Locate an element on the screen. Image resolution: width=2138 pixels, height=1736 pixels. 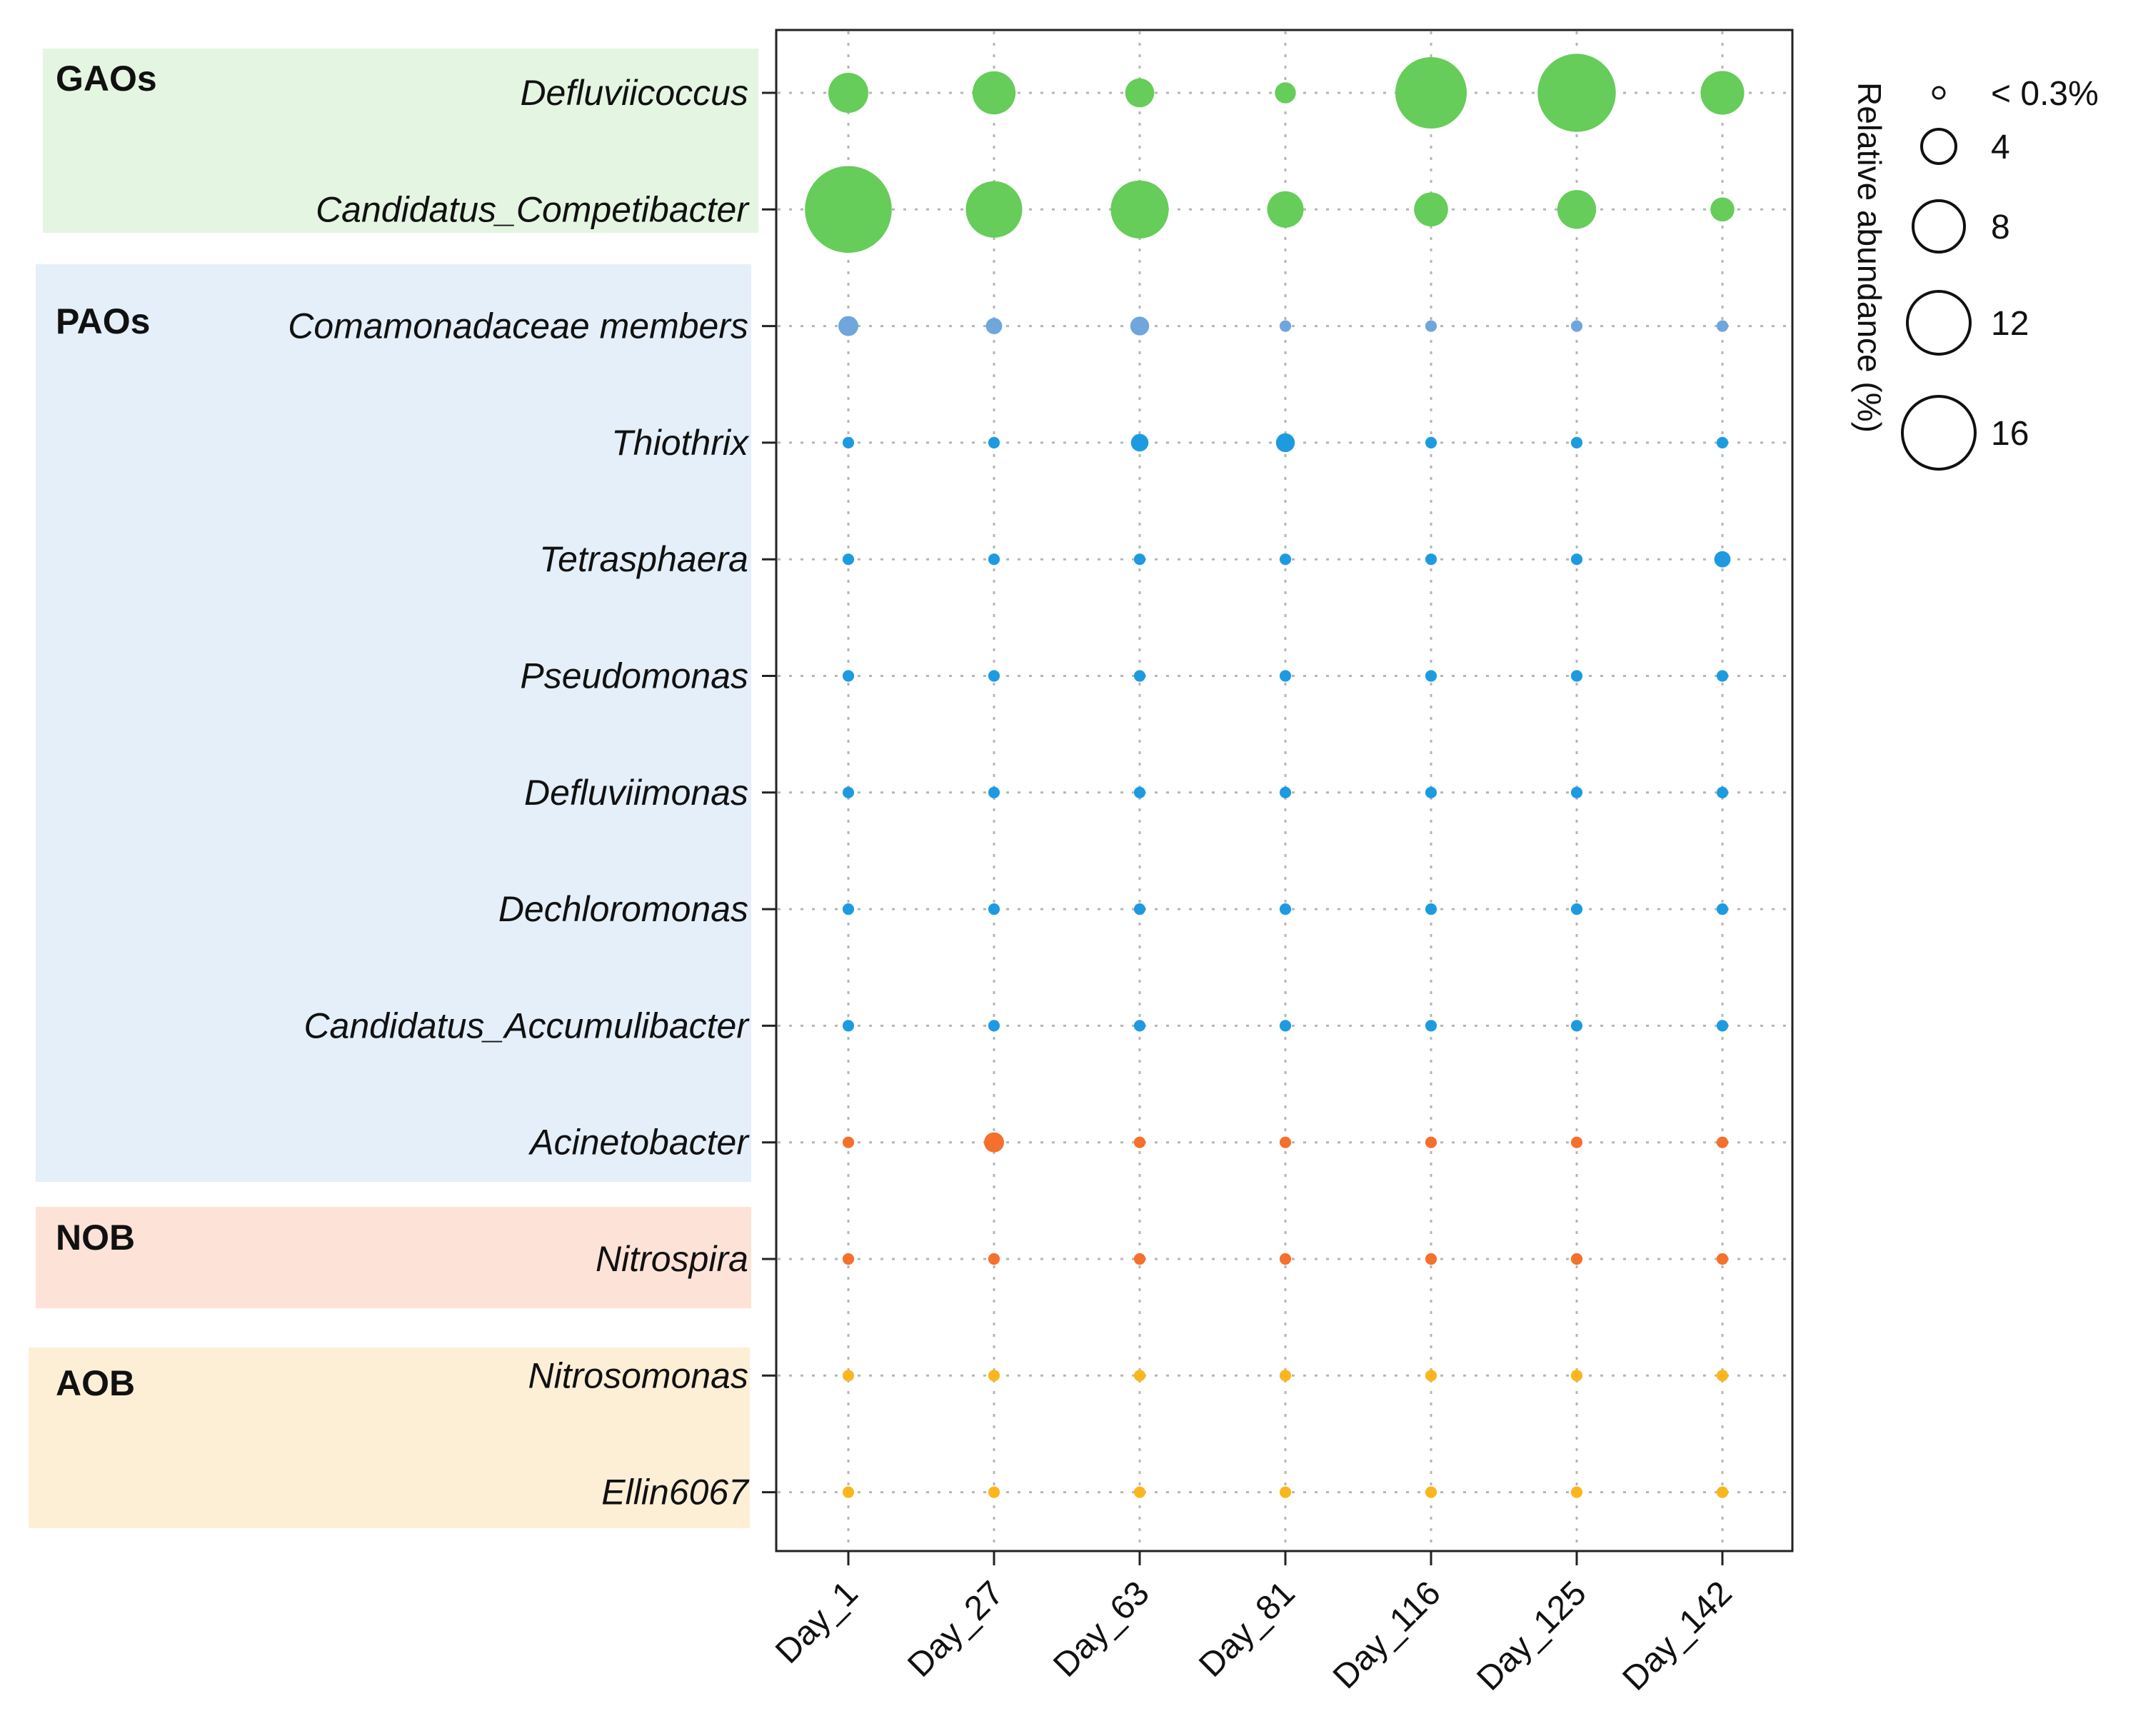
group-label-paos: PAOs is located at coordinates (103, 321).